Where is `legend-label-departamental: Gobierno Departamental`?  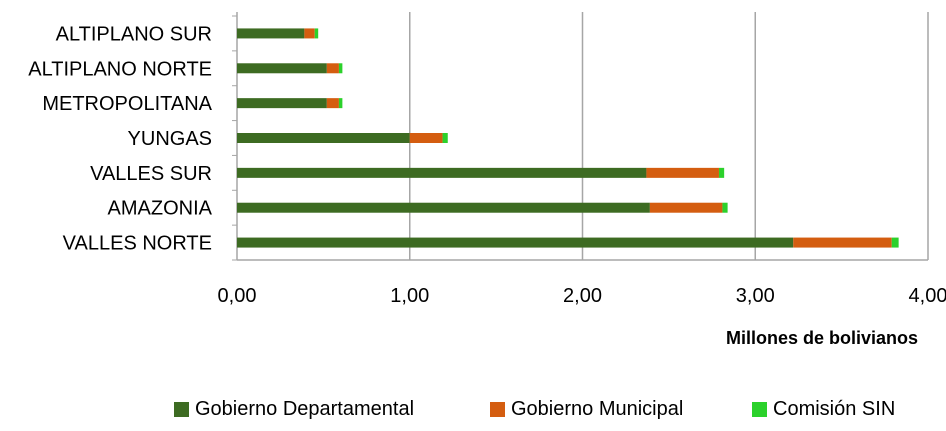
legend-label-departamental: Gobierno Departamental is located at coordinates (305, 409).